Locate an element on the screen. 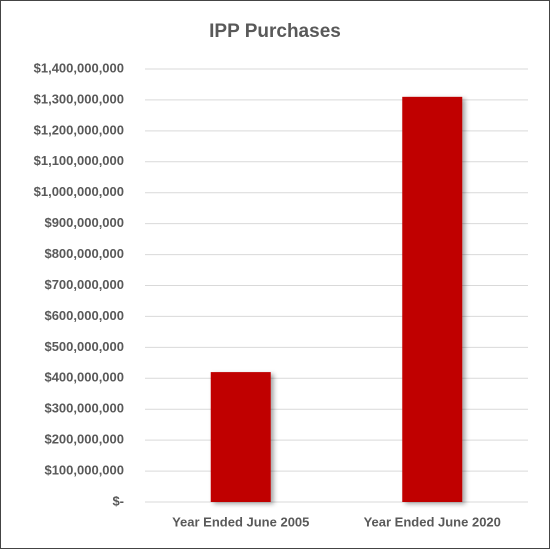 The image size is (550, 549). x-tick-label: Year Ended June 2020 is located at coordinates (432, 521).